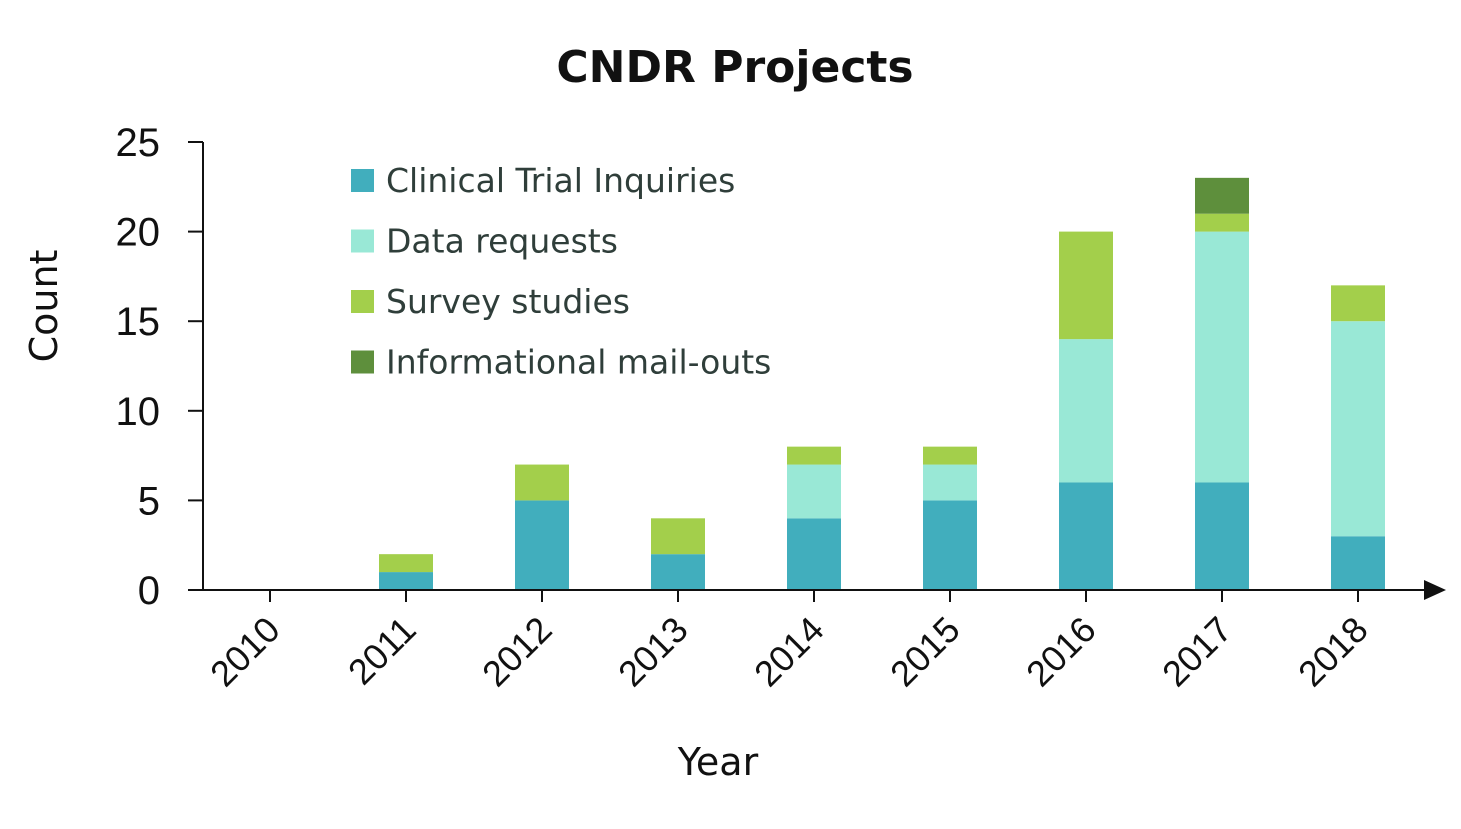 This screenshot has height=829, width=1461. I want to click on x-tick-label: 2015, so click(925, 652).